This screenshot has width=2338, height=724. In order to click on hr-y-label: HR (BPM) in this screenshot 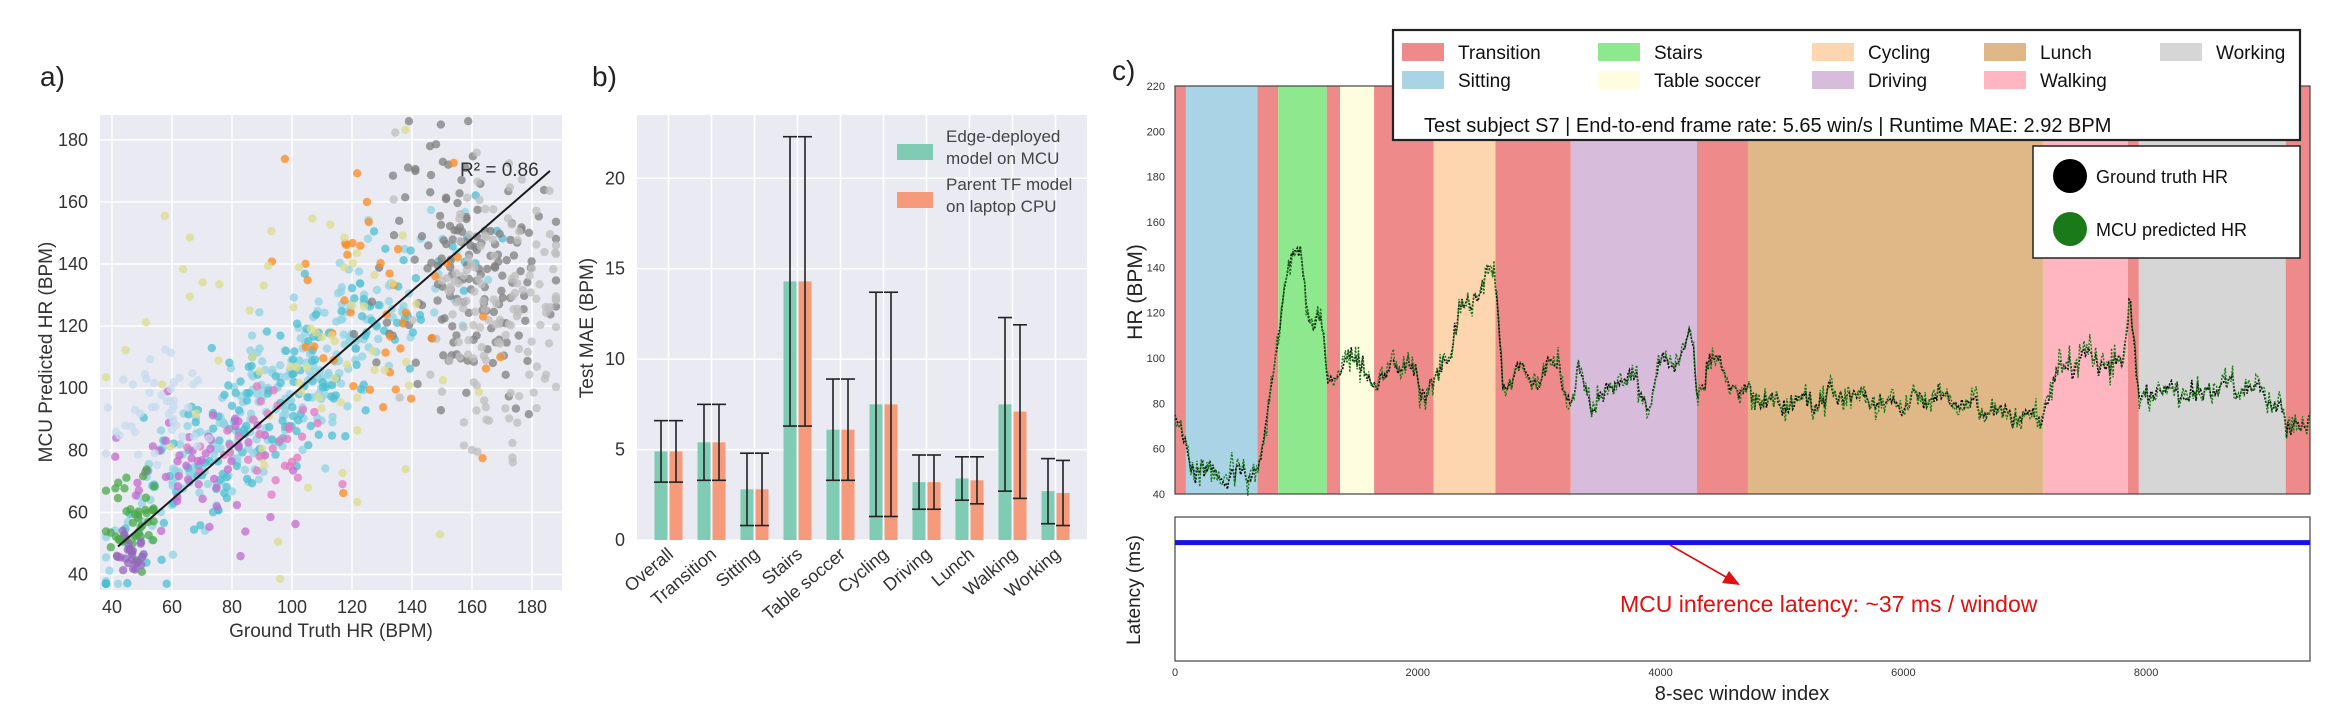, I will do `click(1135, 292)`.